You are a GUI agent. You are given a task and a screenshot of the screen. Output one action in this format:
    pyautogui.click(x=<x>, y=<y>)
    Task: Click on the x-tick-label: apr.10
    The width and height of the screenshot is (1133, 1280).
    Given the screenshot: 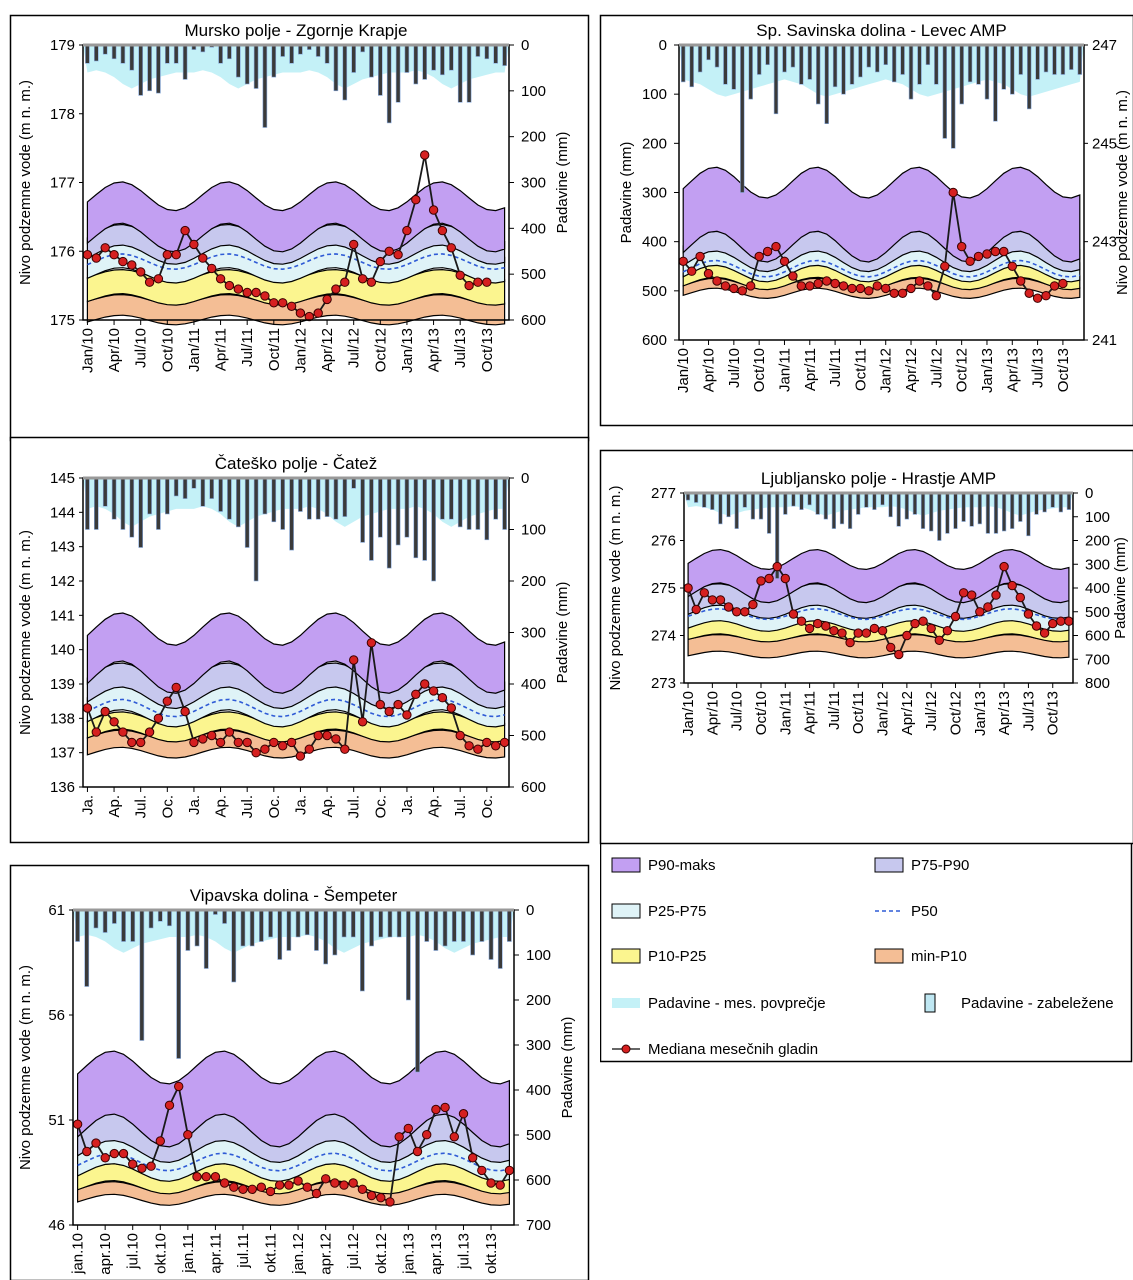 What is the action you would take?
    pyautogui.click(x=105, y=1254)
    